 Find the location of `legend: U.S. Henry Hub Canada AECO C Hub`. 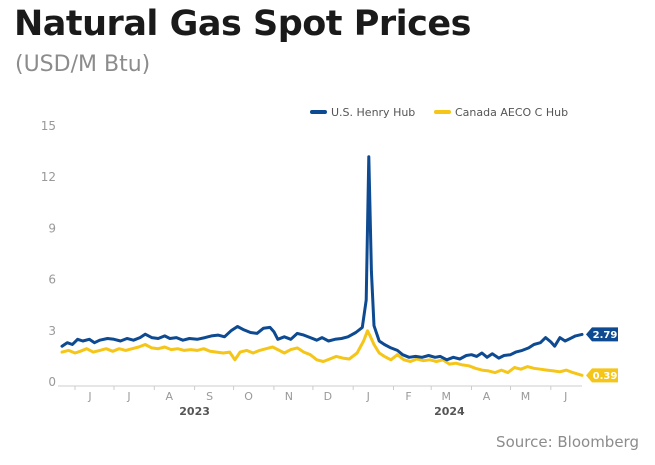

legend: U.S. Henry Hub Canada AECO C Hub is located at coordinates (439, 112).